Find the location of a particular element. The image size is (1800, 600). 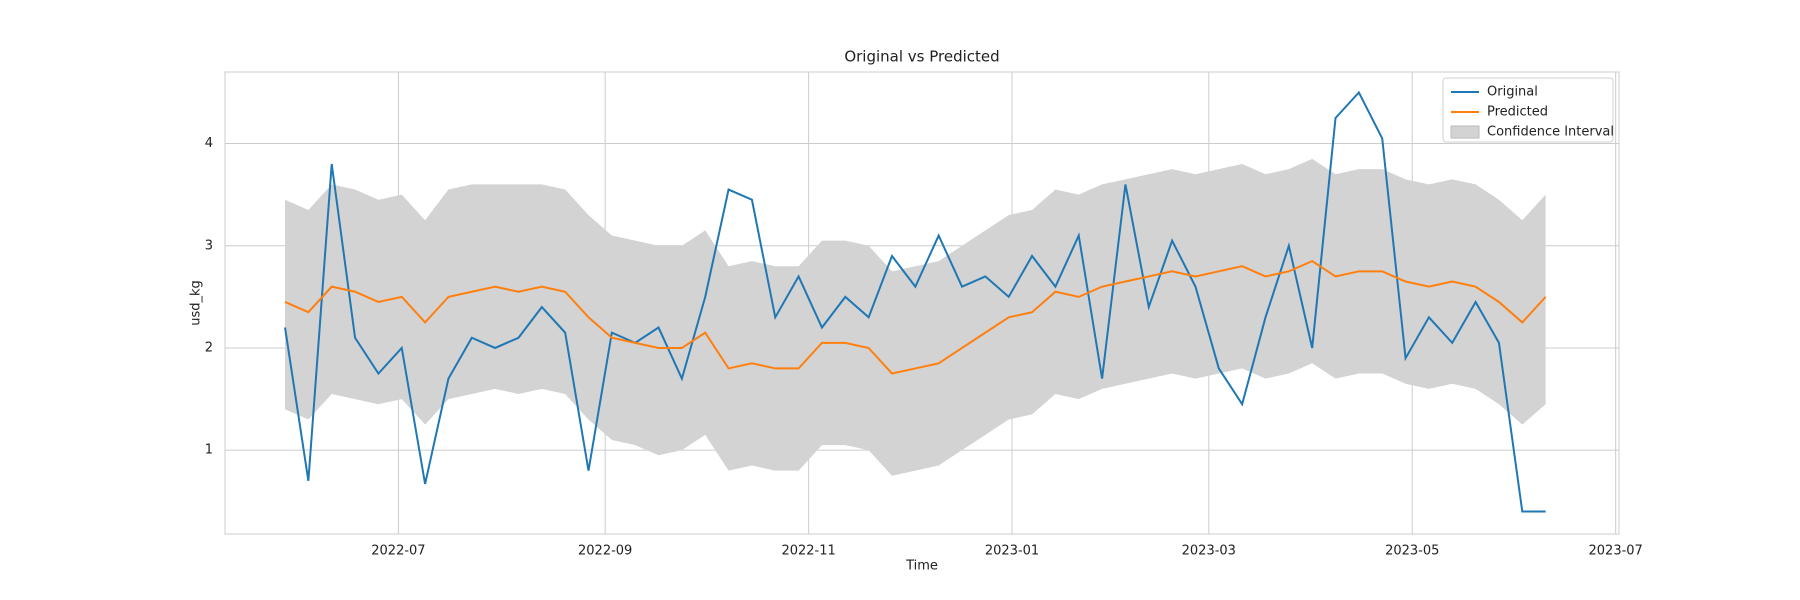

legend-box is located at coordinates (1528, 110).